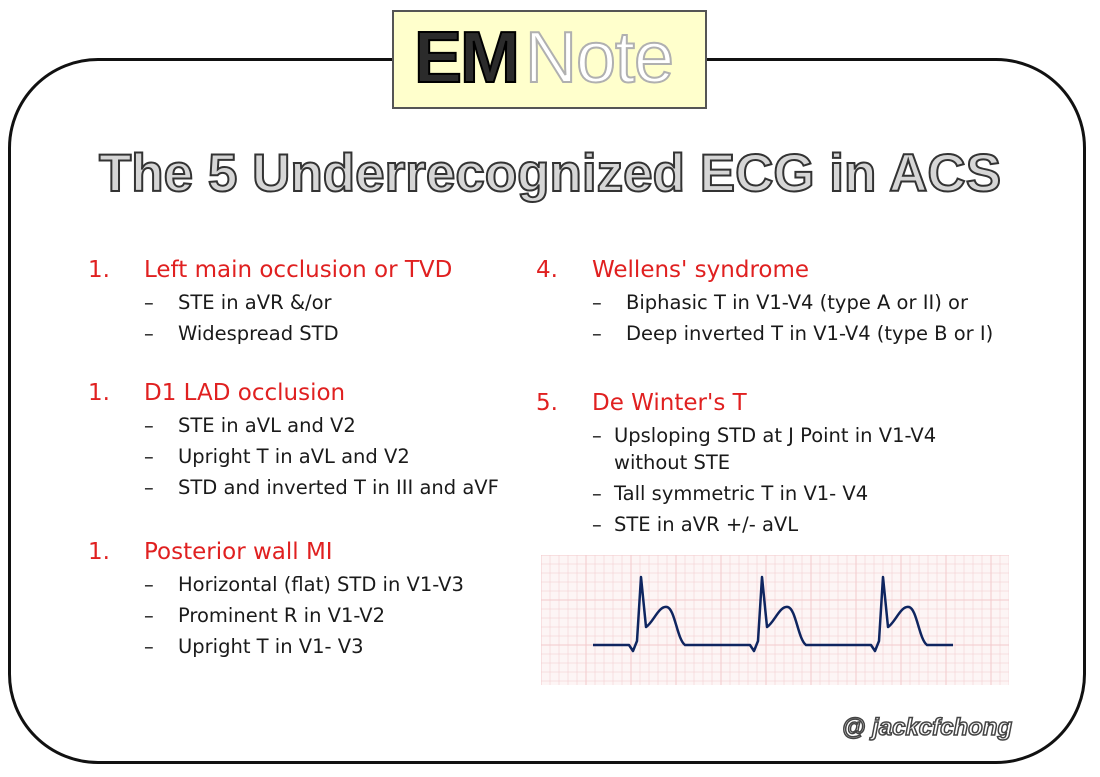  What do you see at coordinates (547, 403) in the screenshot?
I see `section-number: 5.` at bounding box center [547, 403].